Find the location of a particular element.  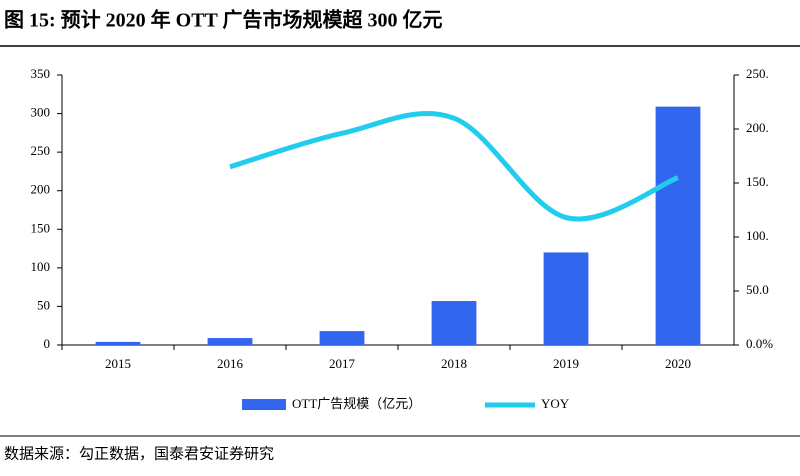

legend-swatch is located at coordinates (264, 404).